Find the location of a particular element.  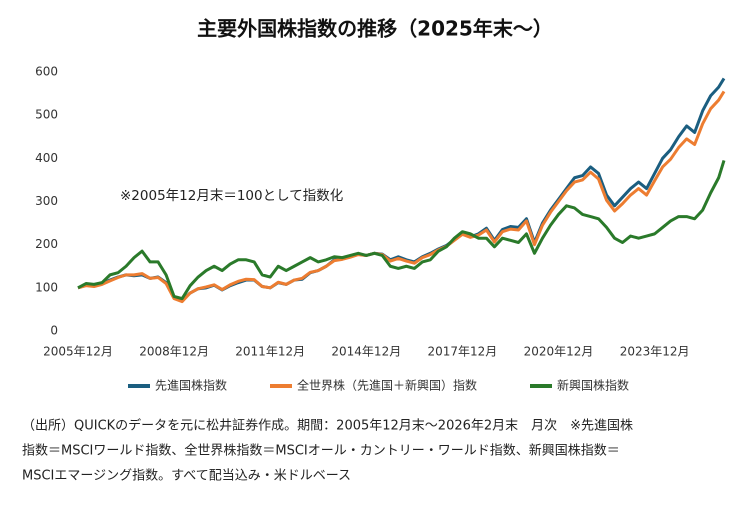

source-note: MSCIエマージング指数。すべて配当込み・米ドルベース is located at coordinates (186, 476).